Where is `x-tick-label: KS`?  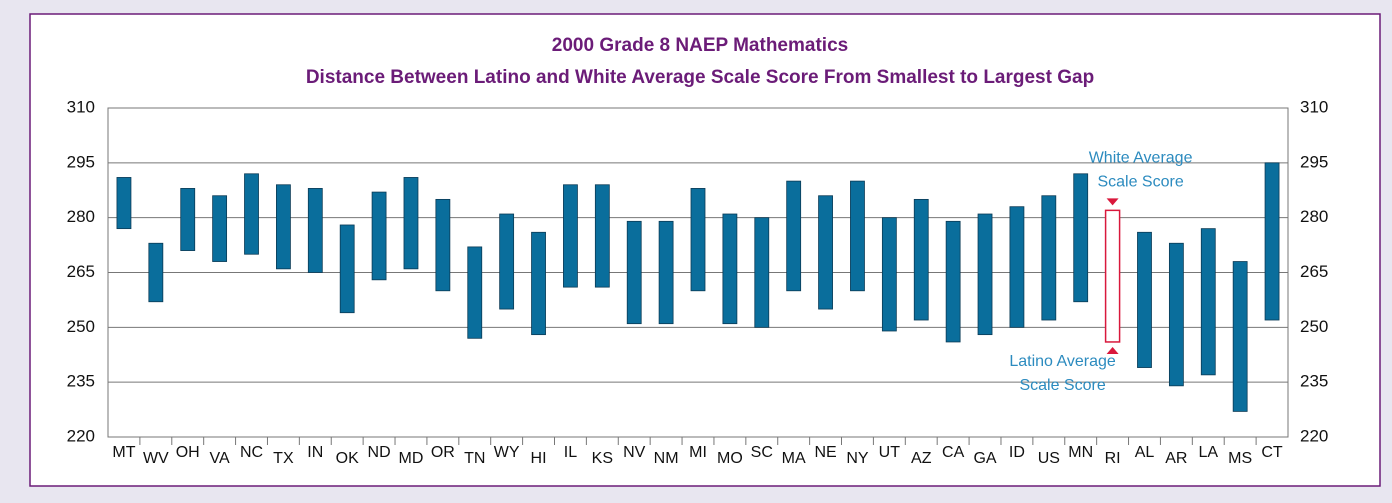
x-tick-label: KS is located at coordinates (602, 458).